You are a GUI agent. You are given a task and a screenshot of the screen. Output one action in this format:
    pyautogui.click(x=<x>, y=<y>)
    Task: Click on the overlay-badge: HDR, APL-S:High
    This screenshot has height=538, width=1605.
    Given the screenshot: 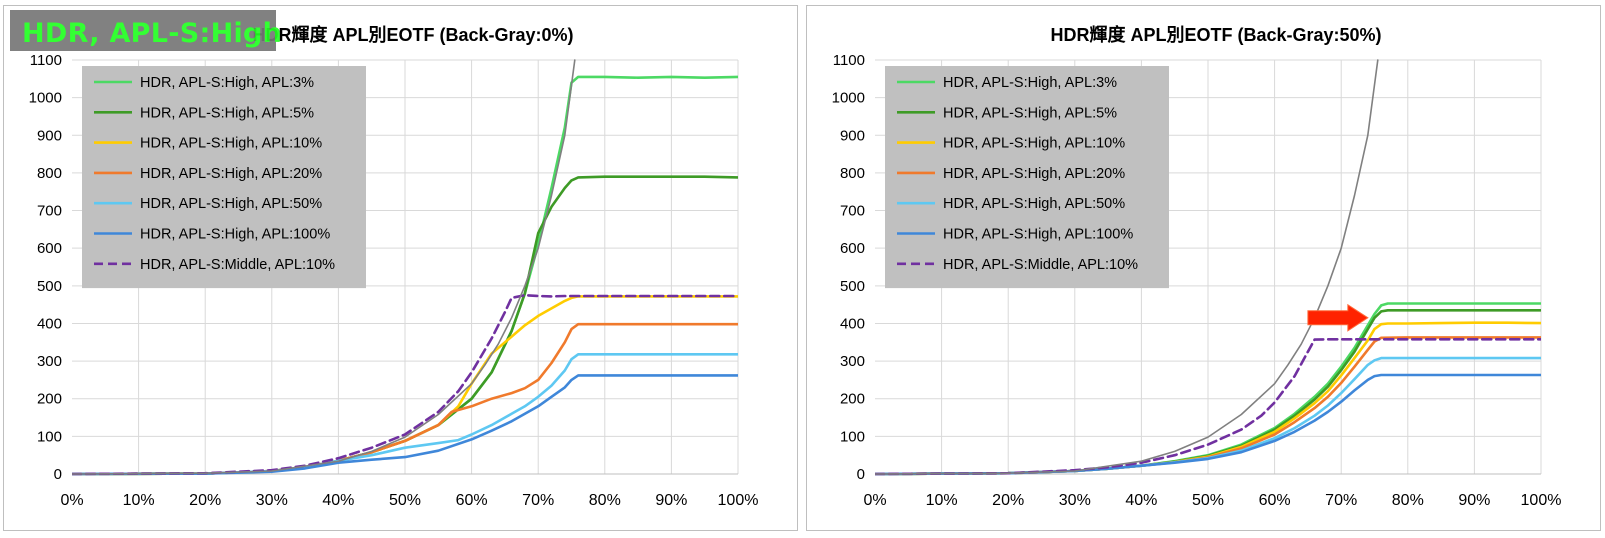 What is the action you would take?
    pyautogui.click(x=146, y=30)
    